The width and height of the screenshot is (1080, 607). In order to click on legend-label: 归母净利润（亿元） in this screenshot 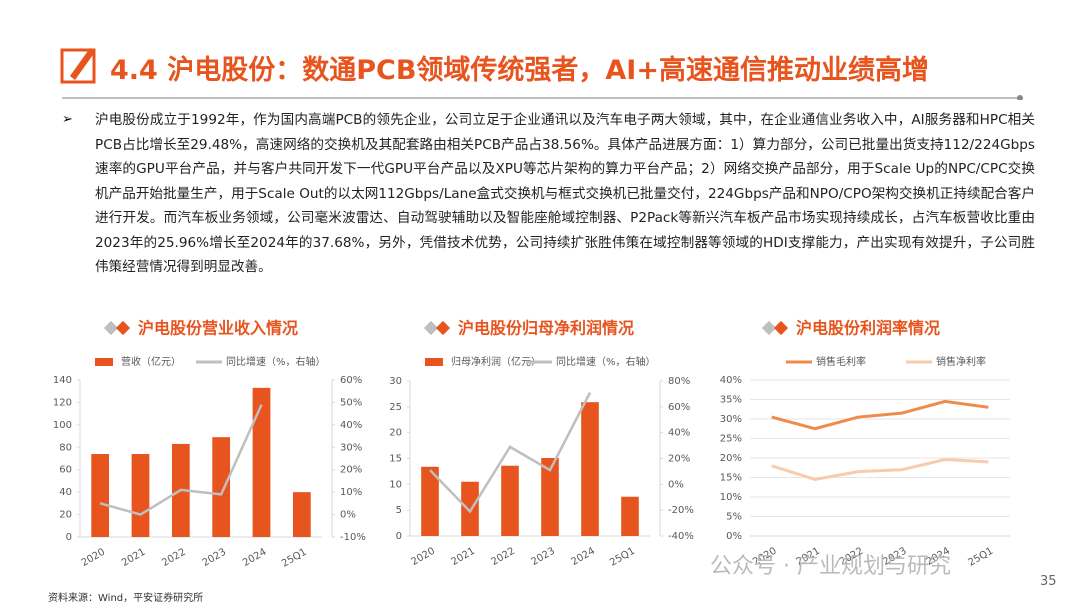, I will do `click(496, 361)`.